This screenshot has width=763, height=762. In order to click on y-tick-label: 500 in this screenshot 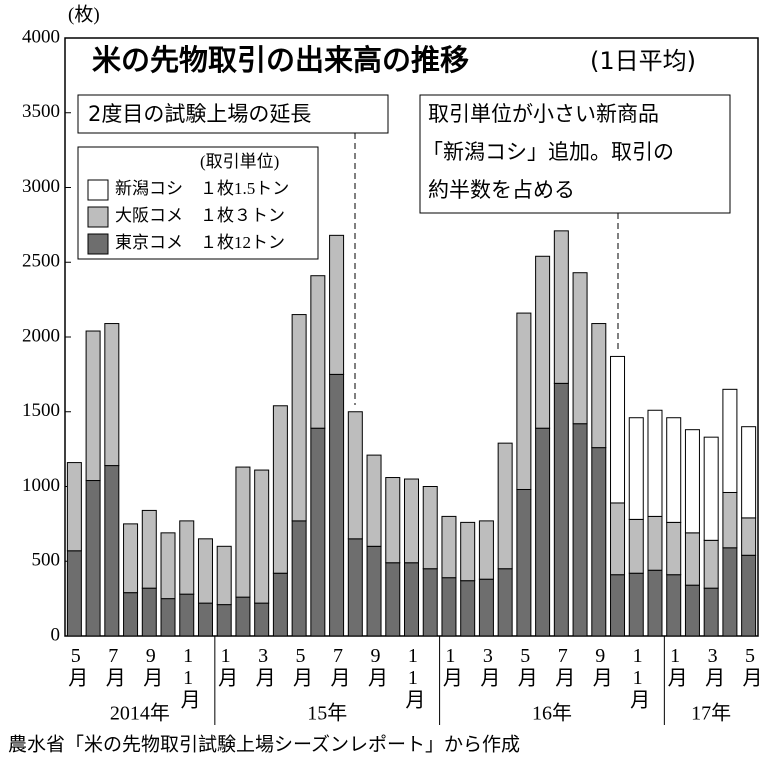, I will do `click(46, 560)`.